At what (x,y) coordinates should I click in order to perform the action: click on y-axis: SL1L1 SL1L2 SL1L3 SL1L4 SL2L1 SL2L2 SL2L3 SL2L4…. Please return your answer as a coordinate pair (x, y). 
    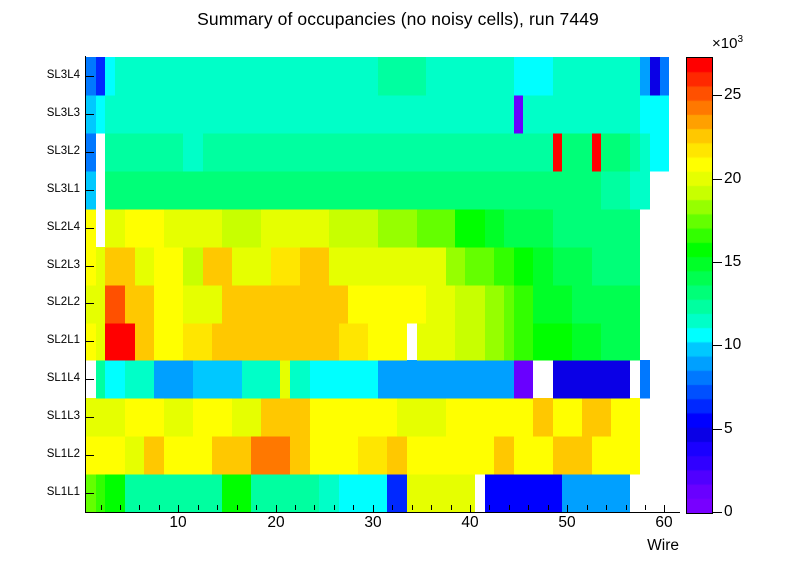
    Looking at the image, I should click on (46, 284).